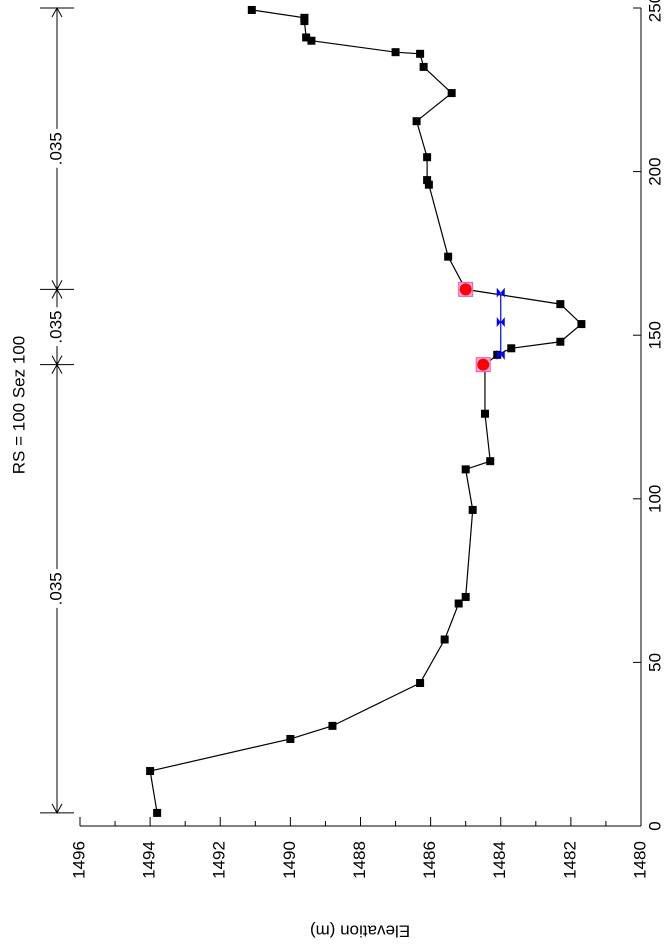 The width and height of the screenshot is (672, 944). What do you see at coordinates (359, 860) in the screenshot?
I see `y-tick-label: 1488` at bounding box center [359, 860].